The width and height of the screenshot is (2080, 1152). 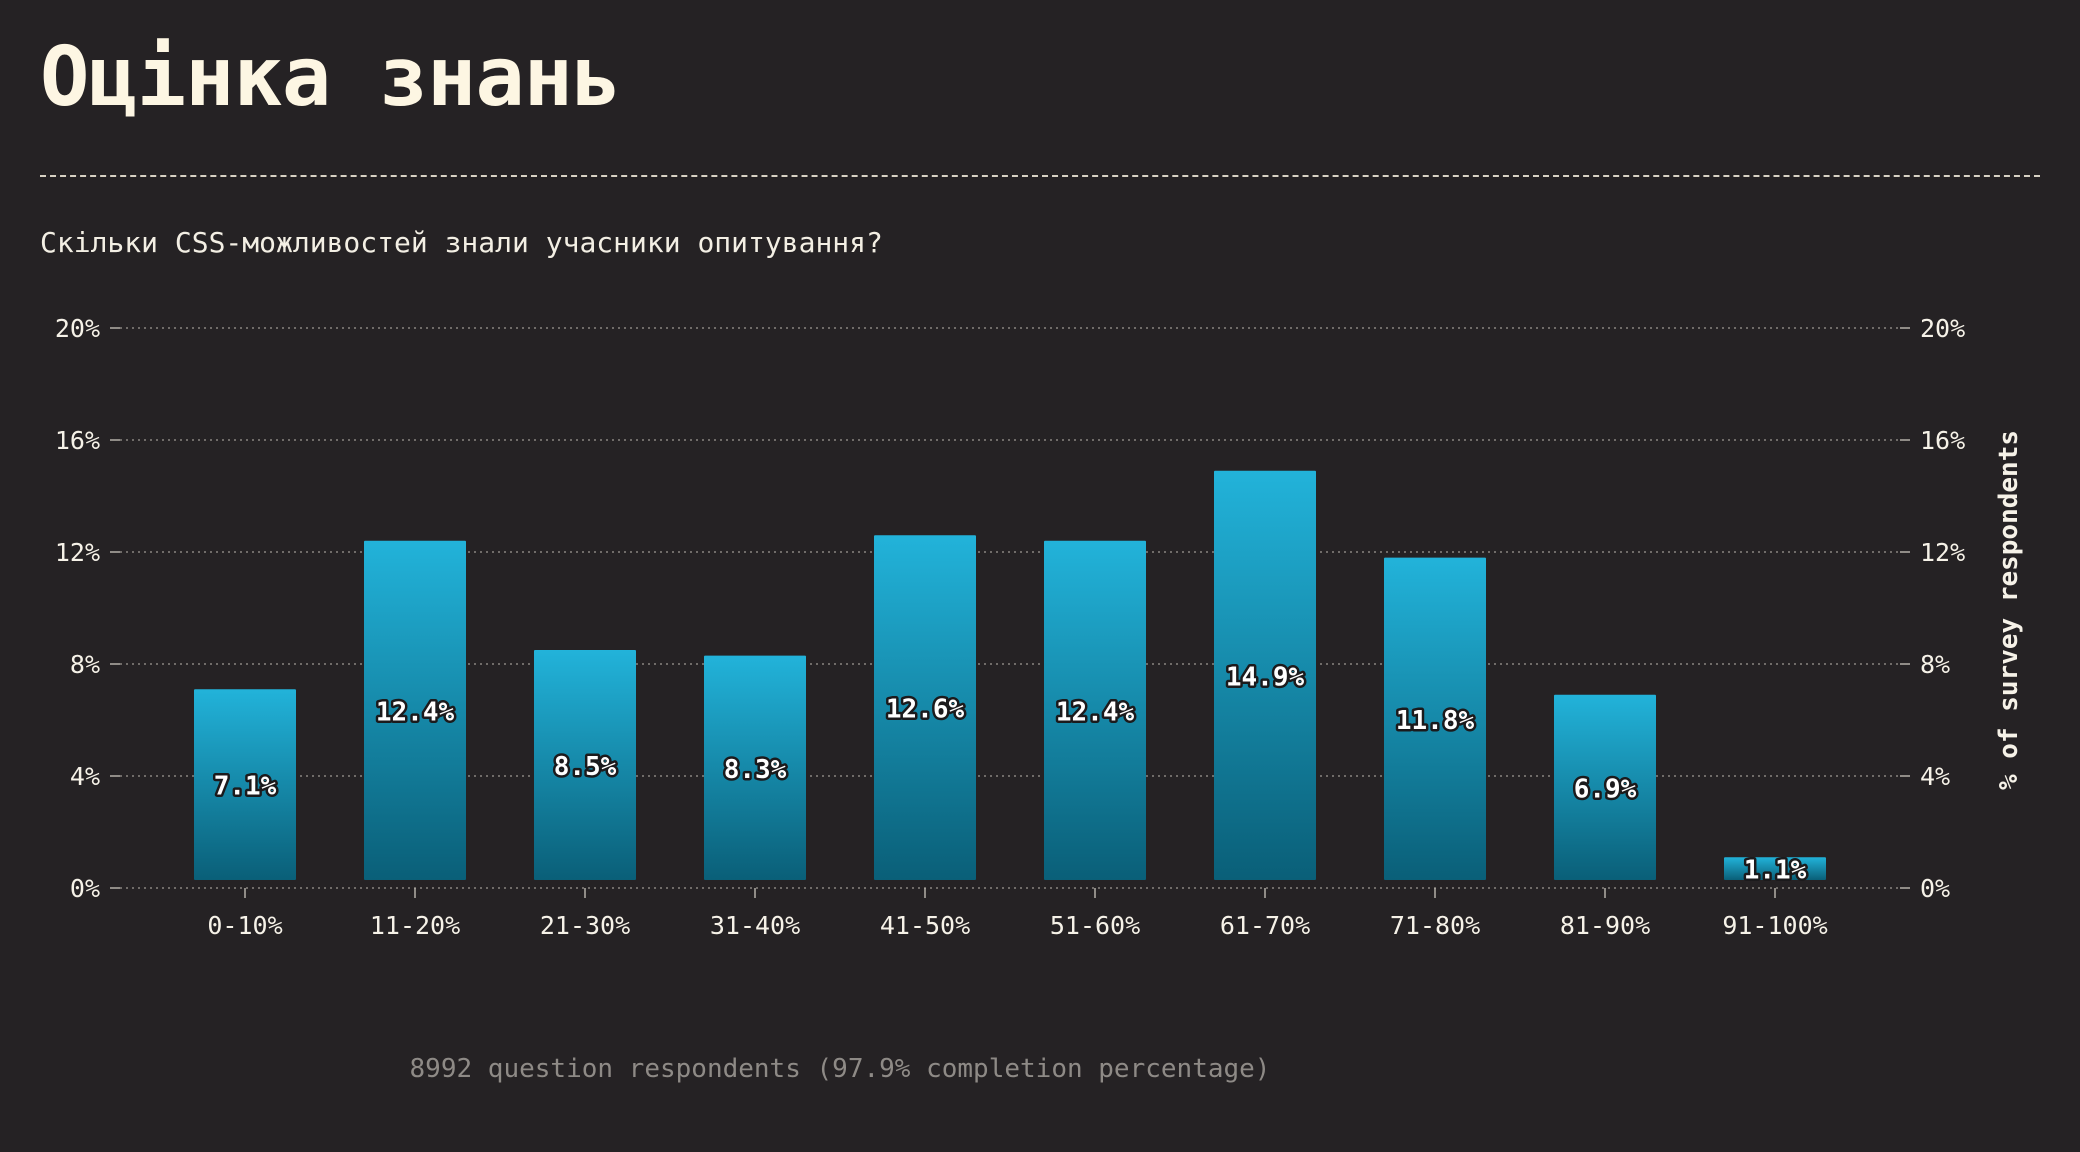 I want to click on bar-61-70%, so click(x=1265, y=675).